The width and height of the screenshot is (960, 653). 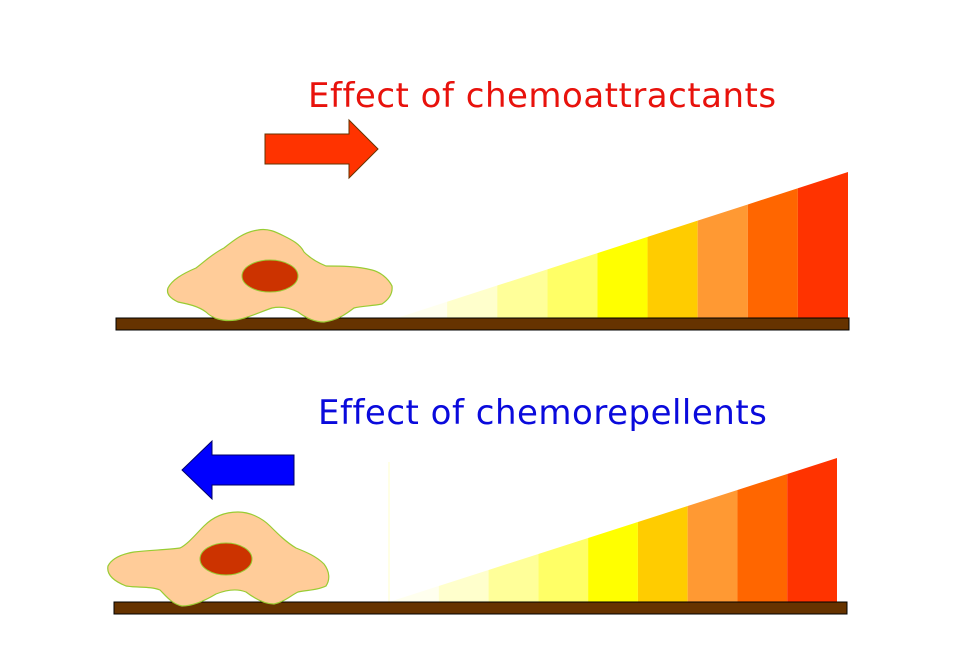 I want to click on repel-arrow-left-icon, so click(x=238, y=470).